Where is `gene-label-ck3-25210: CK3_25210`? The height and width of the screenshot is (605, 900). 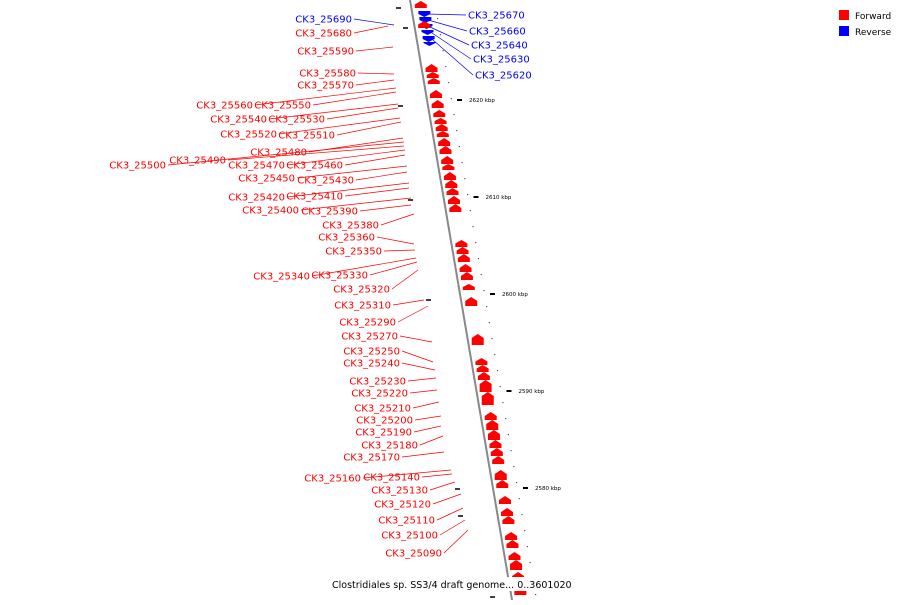 gene-label-ck3-25210: CK3_25210 is located at coordinates (382, 409).